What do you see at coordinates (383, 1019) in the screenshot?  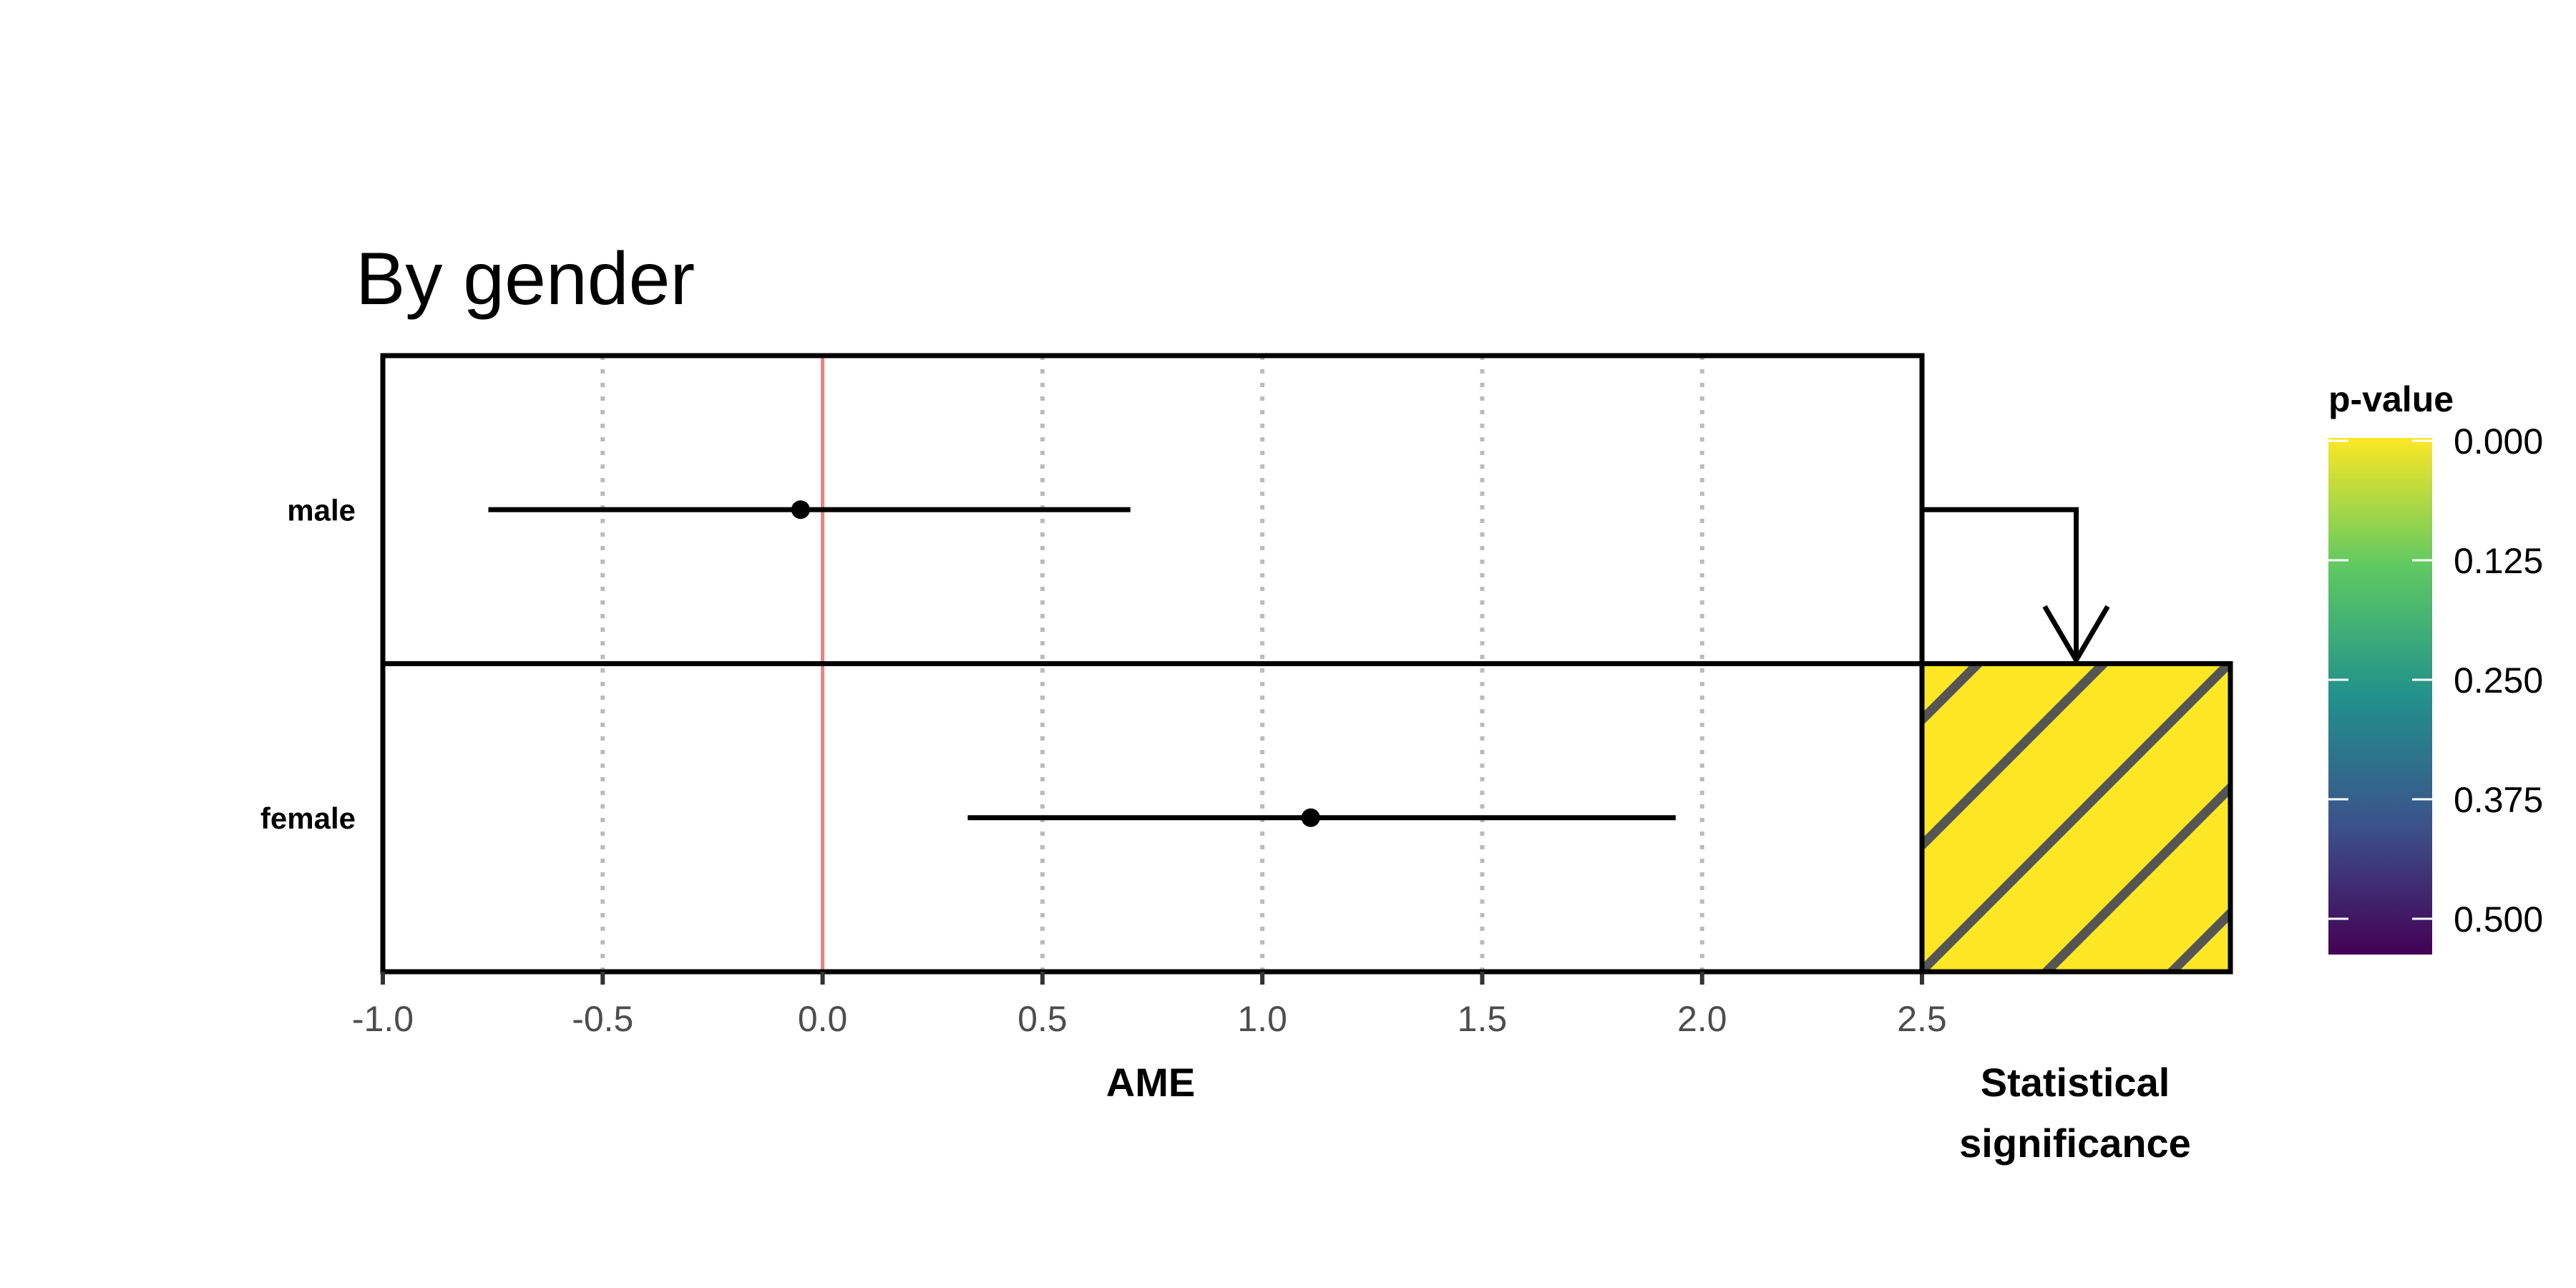 I see `x-tick-label-0: -1.0` at bounding box center [383, 1019].